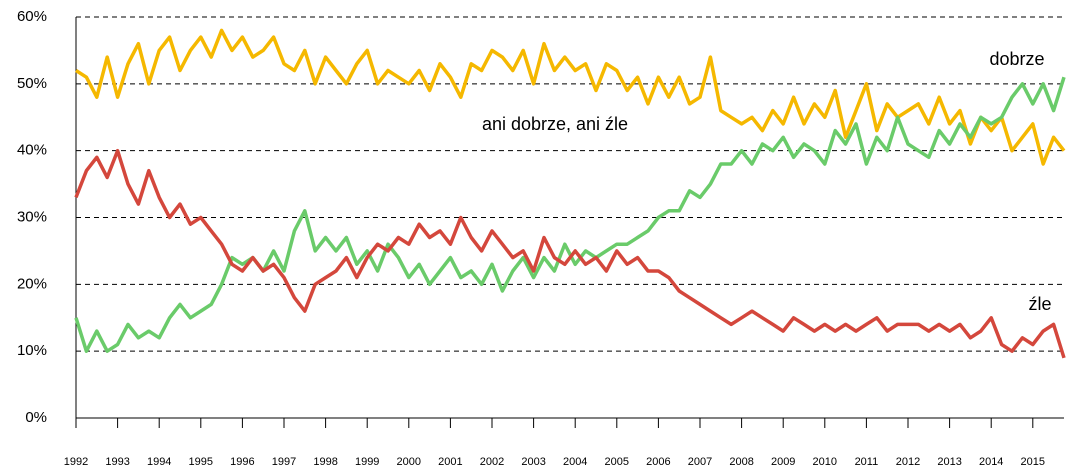  What do you see at coordinates (32, 350) in the screenshot?
I see `y-tick-label: 10%` at bounding box center [32, 350].